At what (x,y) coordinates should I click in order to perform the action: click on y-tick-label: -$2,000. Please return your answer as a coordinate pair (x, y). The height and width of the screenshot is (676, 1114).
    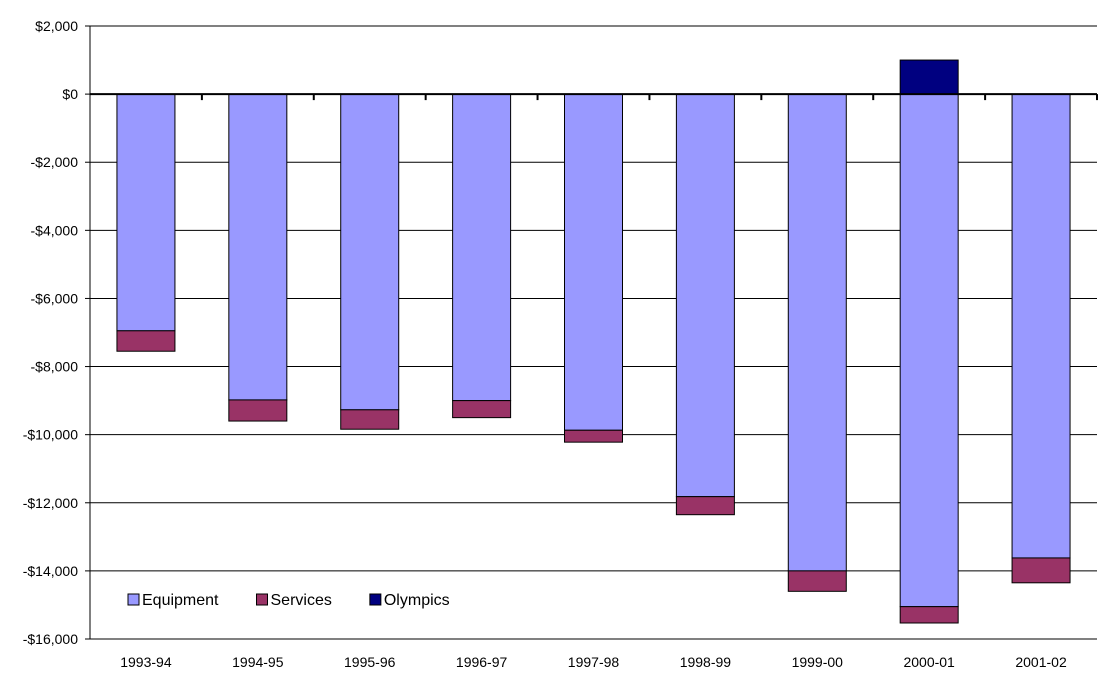
    Looking at the image, I should click on (55, 162).